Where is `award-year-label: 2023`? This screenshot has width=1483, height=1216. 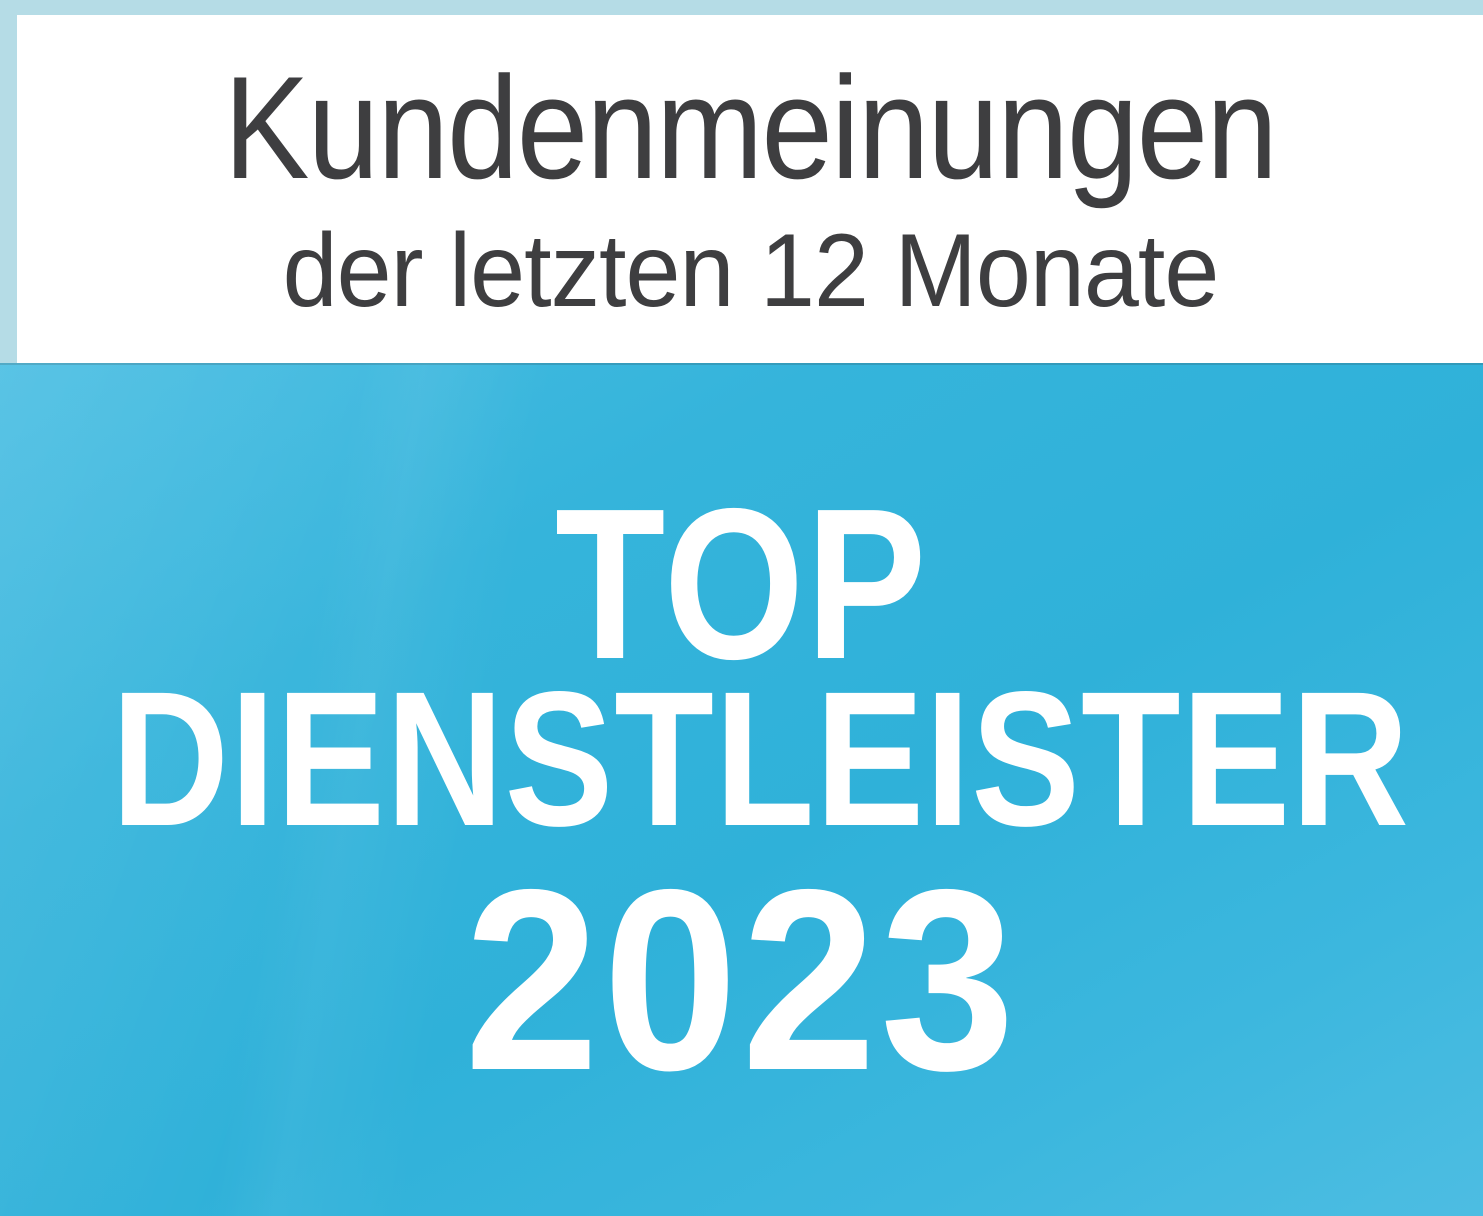 award-year-label: 2023 is located at coordinates (741, 979).